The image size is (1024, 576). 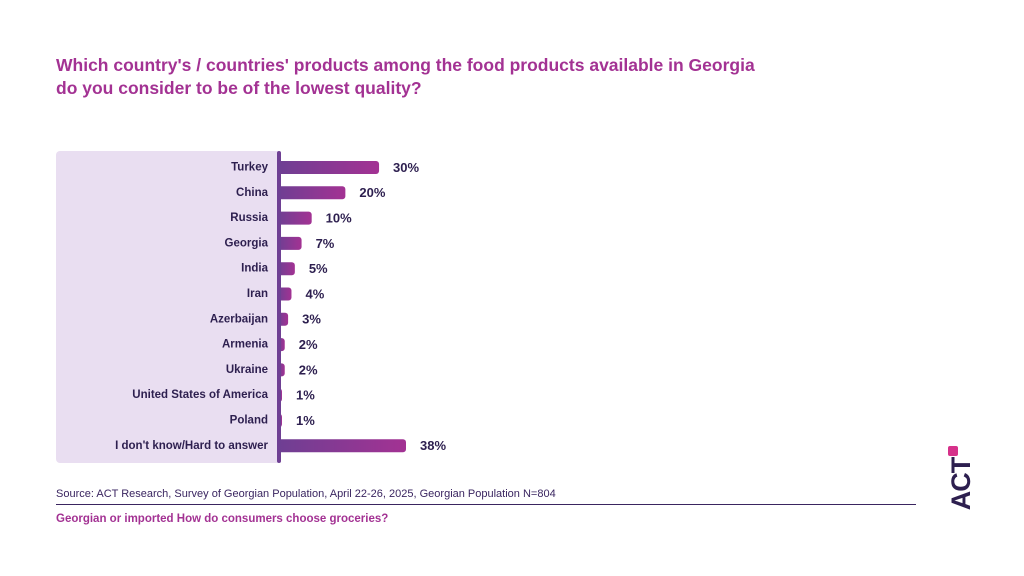 I want to click on data-label: 38%, so click(x=433, y=445).